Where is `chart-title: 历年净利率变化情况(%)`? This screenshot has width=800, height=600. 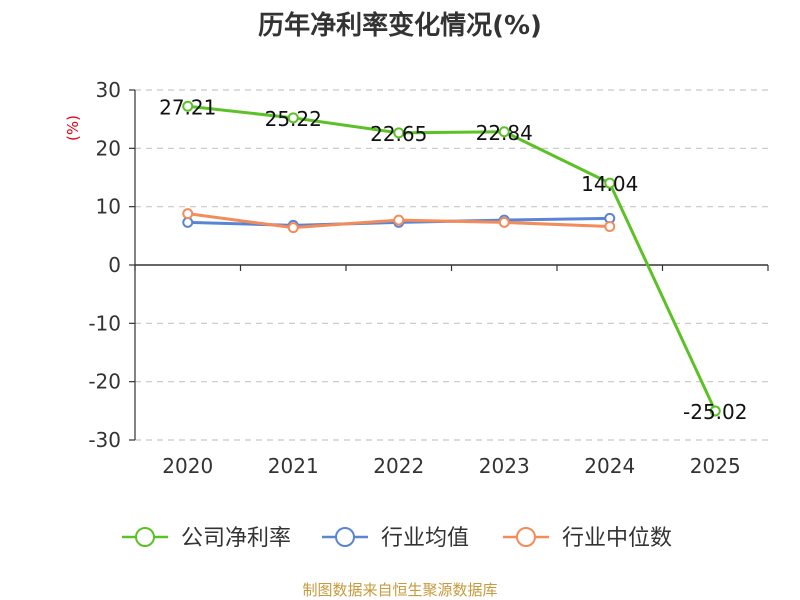 chart-title: 历年净利率变化情况(%) is located at coordinates (400, 25).